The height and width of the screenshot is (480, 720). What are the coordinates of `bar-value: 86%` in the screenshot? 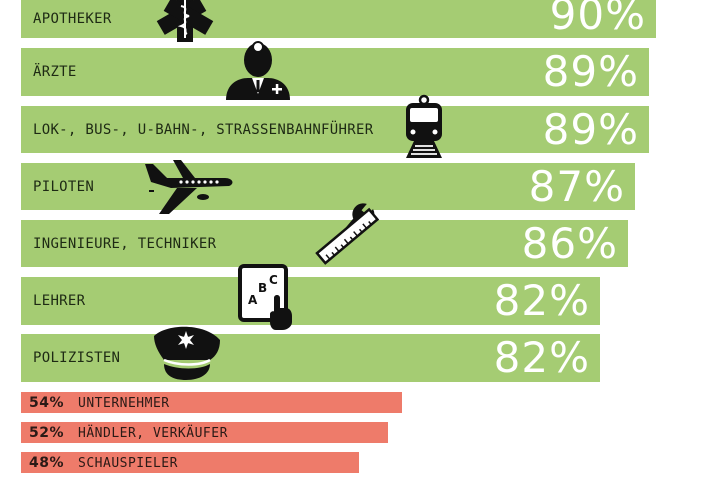 It's located at (569, 243).